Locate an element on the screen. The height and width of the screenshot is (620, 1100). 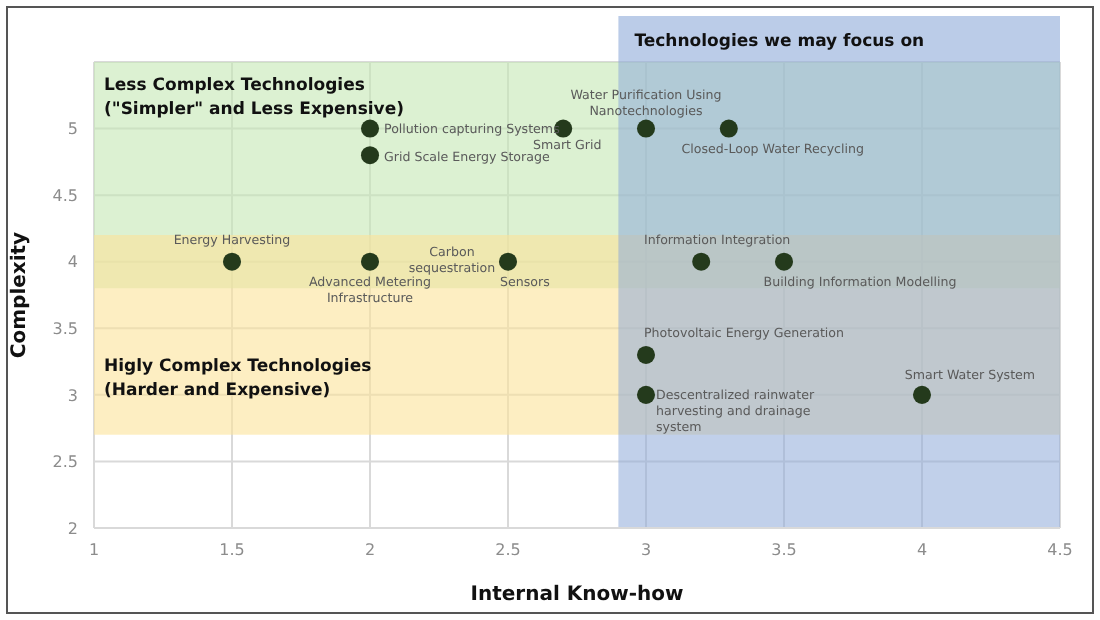
x-tick-label: 1 is located at coordinates (94, 550).